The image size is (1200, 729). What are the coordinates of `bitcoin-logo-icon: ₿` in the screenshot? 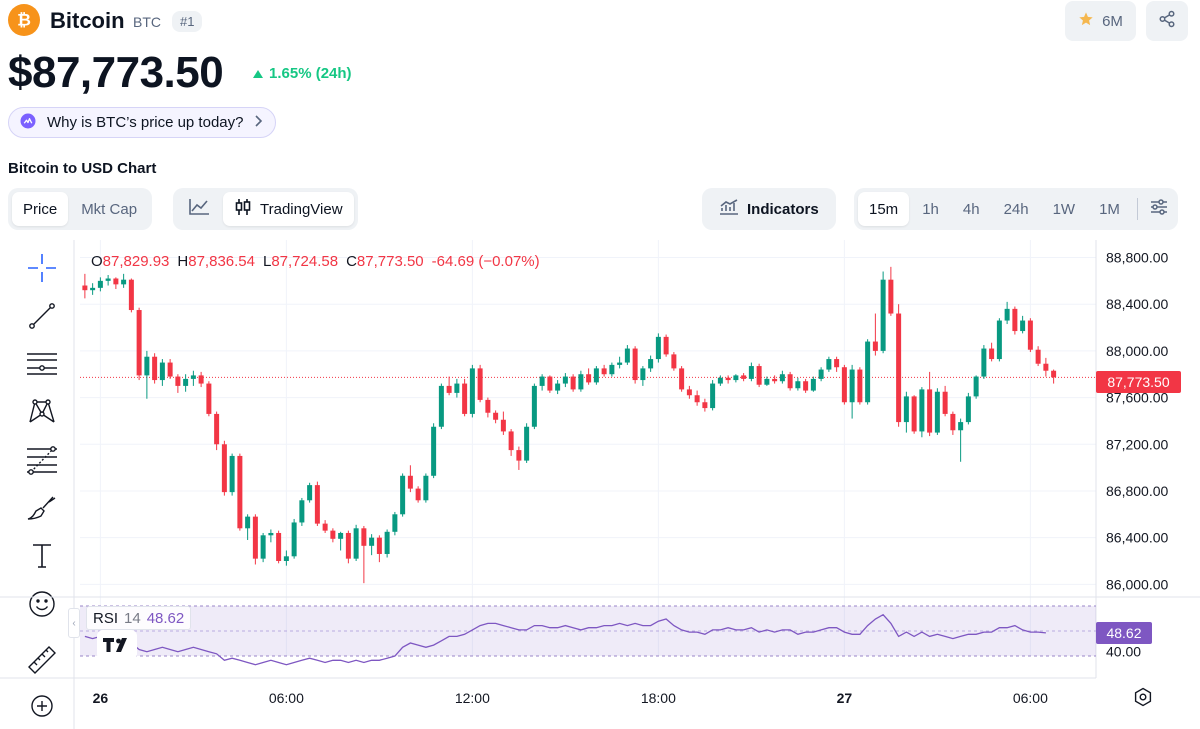 It's located at (24, 20).